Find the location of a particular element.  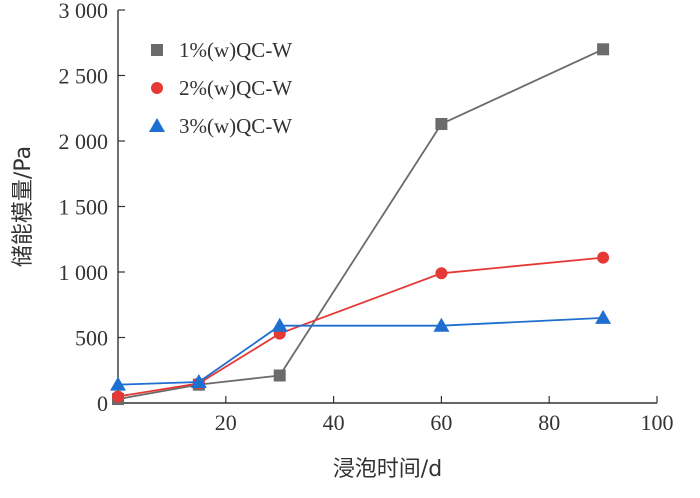

legend-label-1: 1%(w)QC-W is located at coordinates (235, 50).